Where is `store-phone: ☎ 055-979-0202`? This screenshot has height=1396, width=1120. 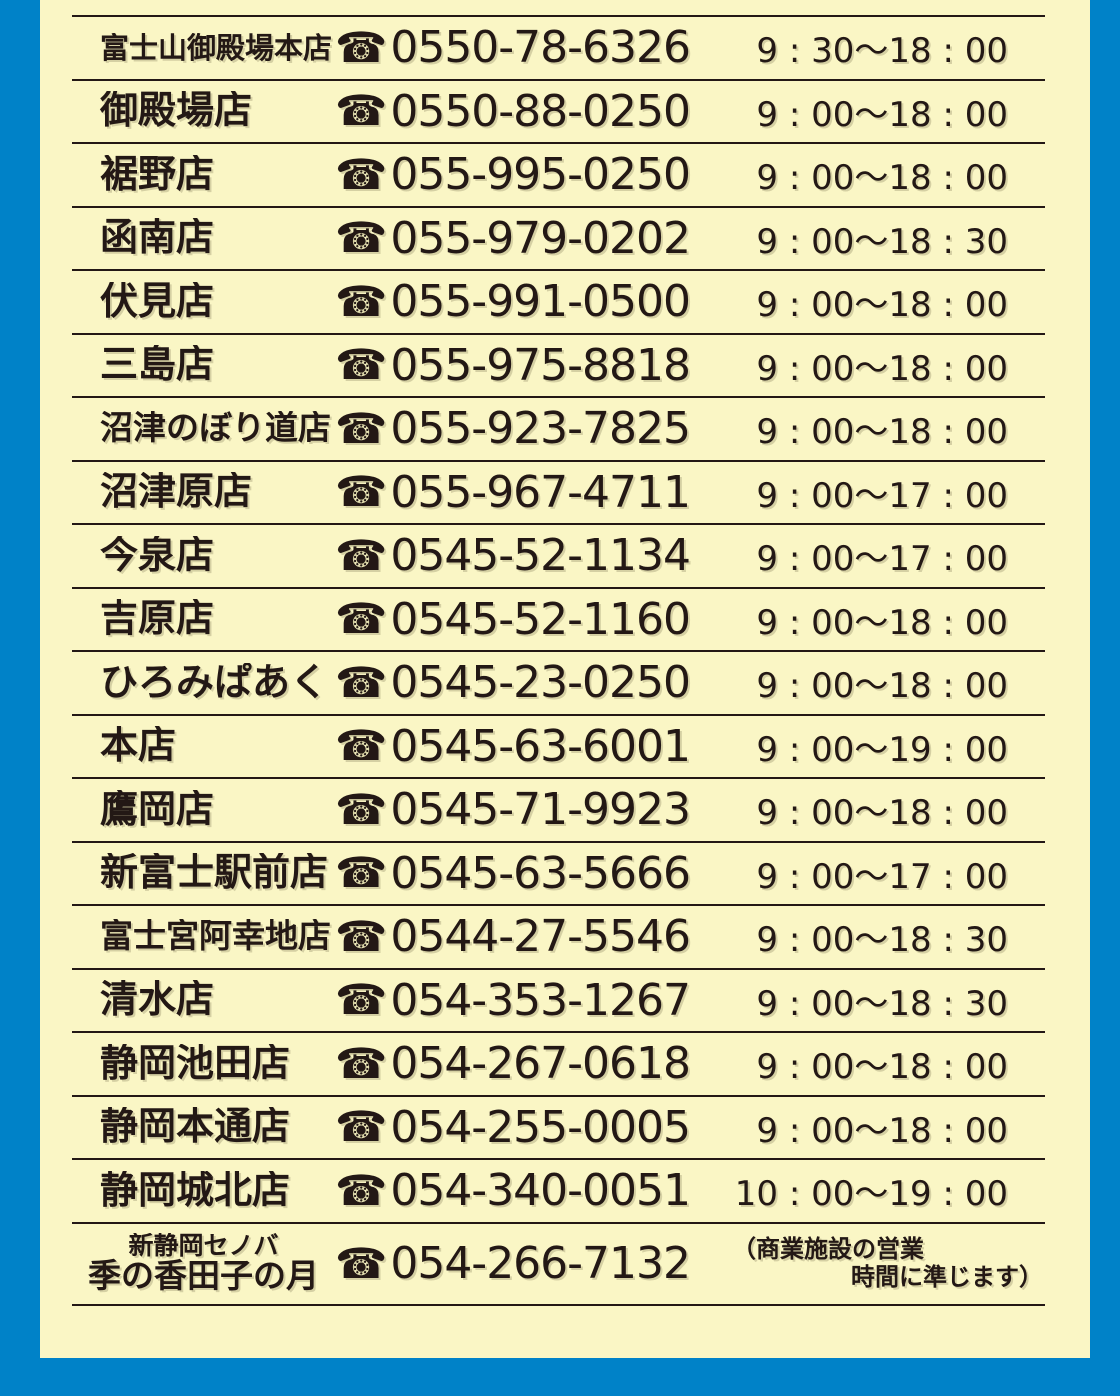
store-phone: ☎ 055-979-0202 is located at coordinates (513, 238).